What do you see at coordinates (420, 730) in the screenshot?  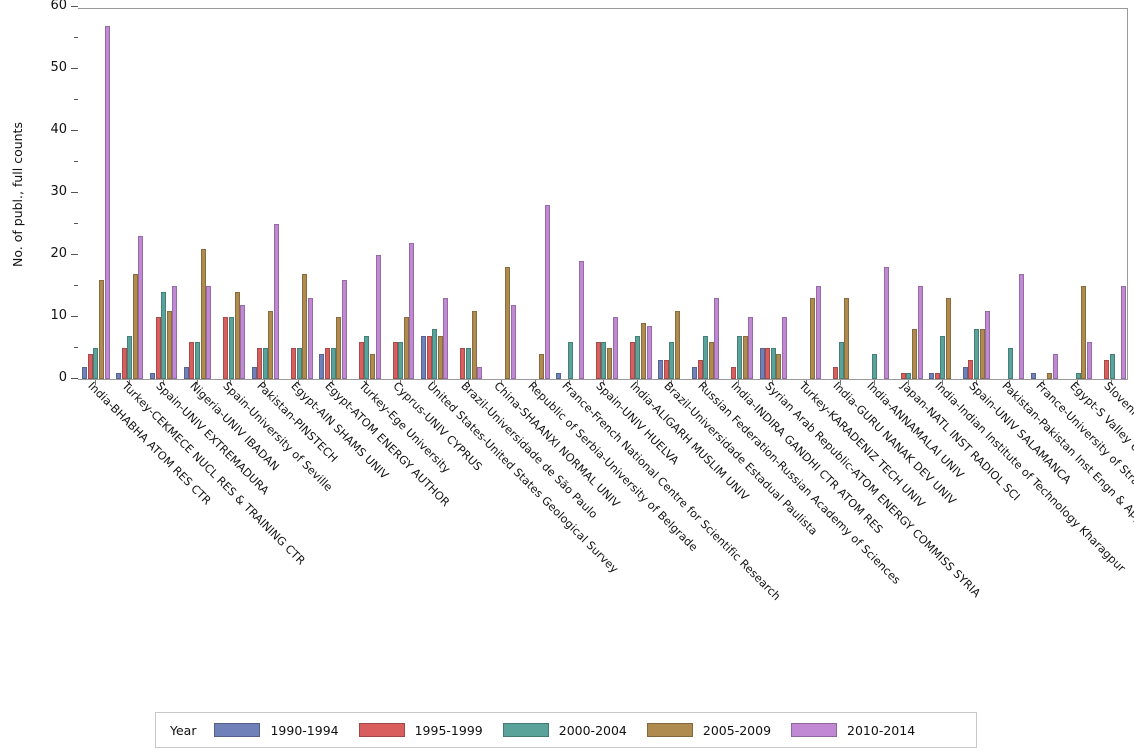 I see `legend-item: 1995-1999` at bounding box center [420, 730].